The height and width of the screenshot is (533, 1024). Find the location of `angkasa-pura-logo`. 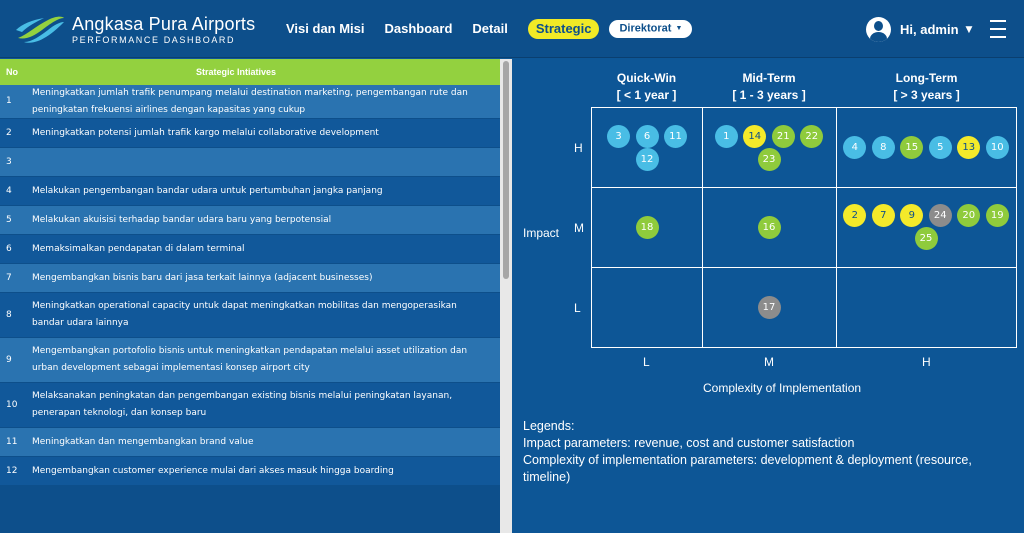

angkasa-pura-logo is located at coordinates (40, 29).